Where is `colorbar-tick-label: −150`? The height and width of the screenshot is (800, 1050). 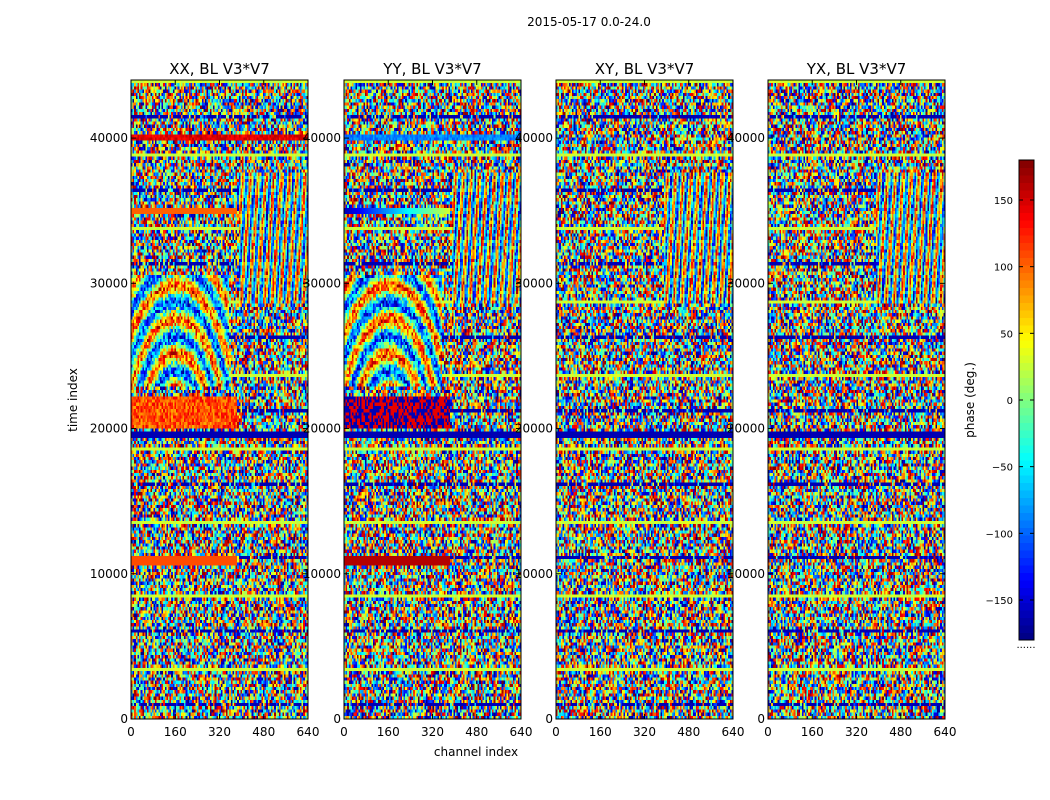
colorbar-tick-label: −150 is located at coordinates (999, 601).